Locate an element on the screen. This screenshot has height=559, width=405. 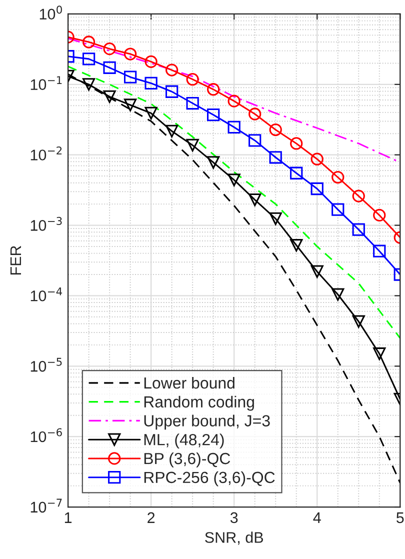
y-tick-label: 10$^{−3}$ is located at coordinates (46, 223).